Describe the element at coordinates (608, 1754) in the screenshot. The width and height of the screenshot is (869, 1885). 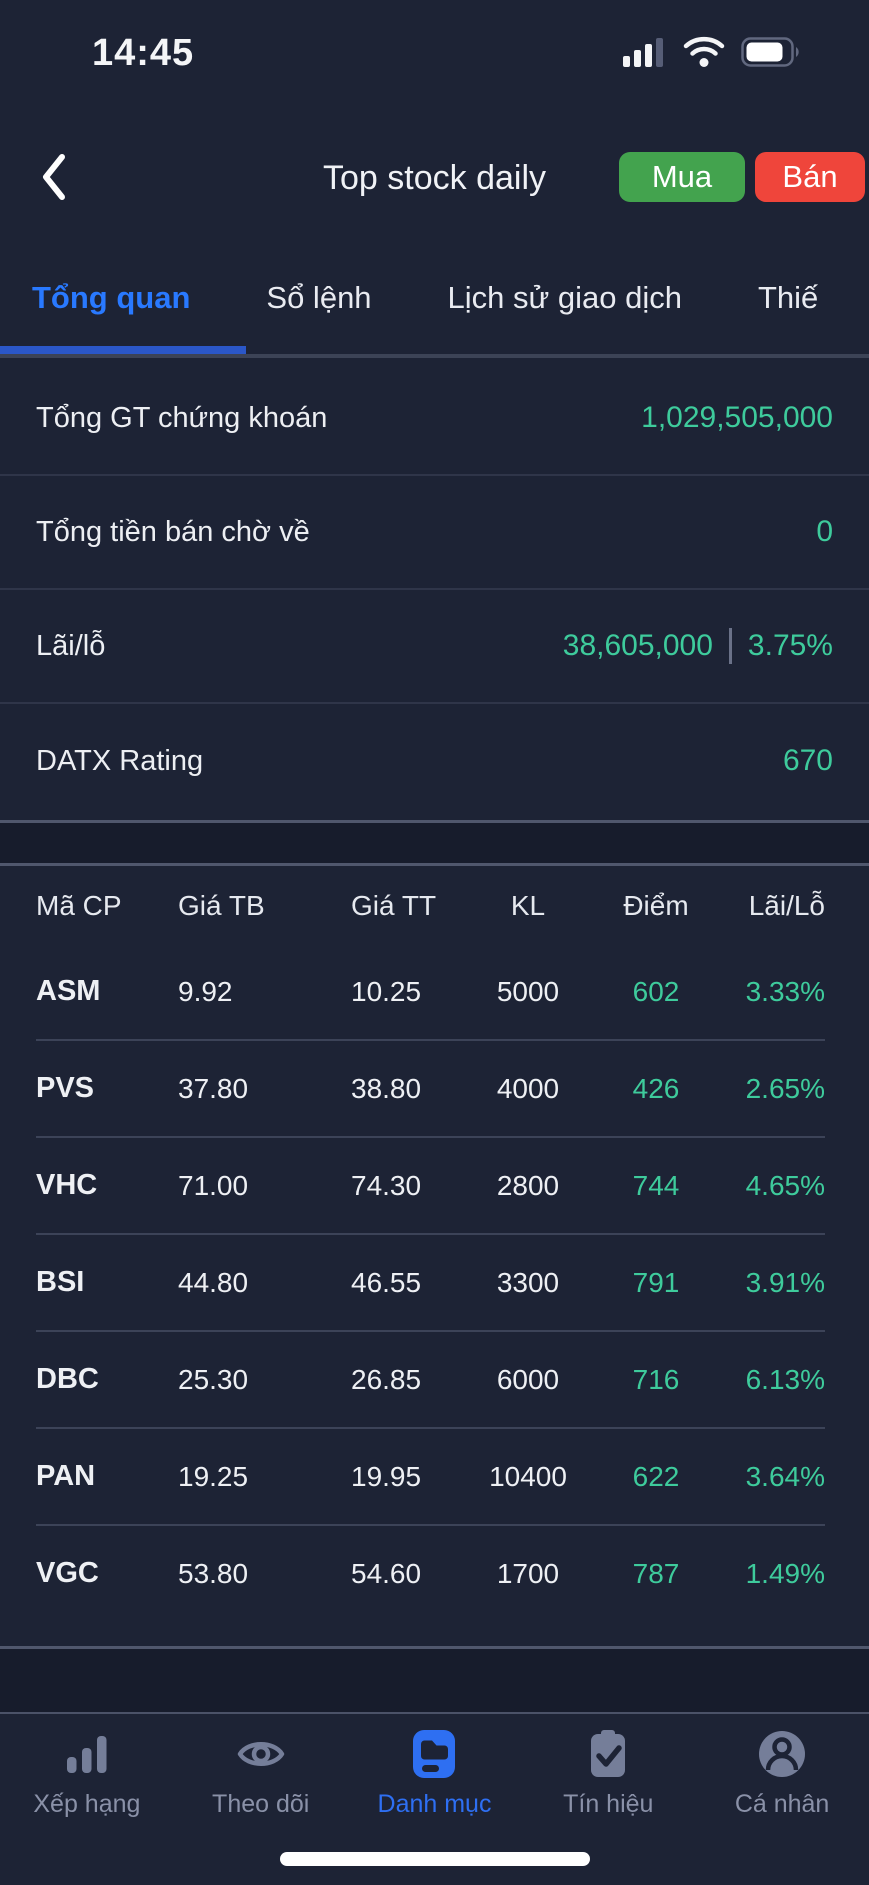
I see `clipboard-check-icon` at that location.